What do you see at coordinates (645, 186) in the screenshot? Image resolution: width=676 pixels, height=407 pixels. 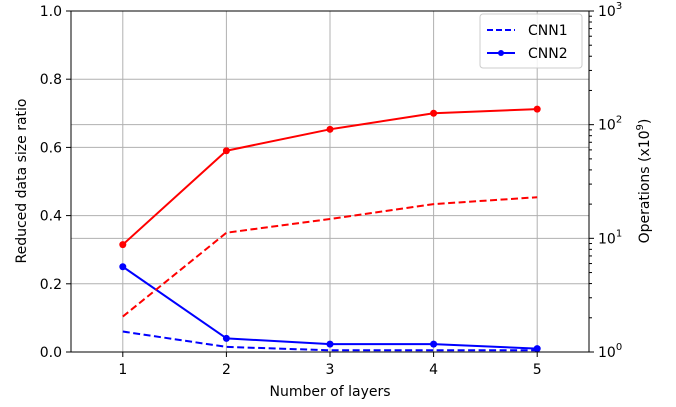 I see `y2-axis-label-text: Operations (x10` at bounding box center [645, 186].